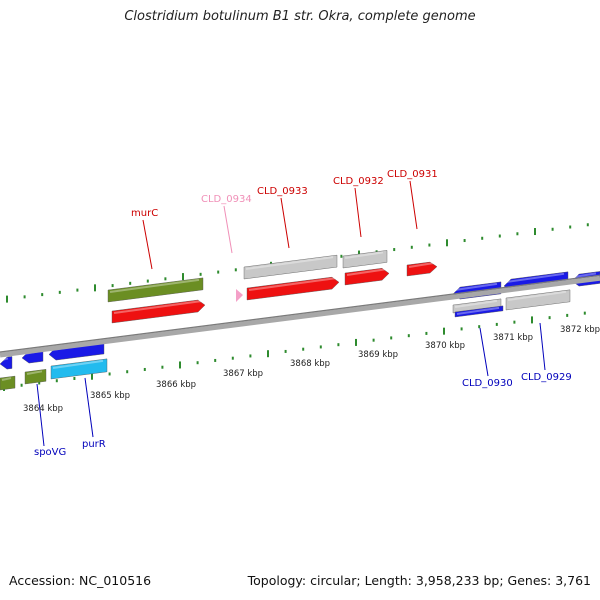  I want to click on genome-backbone, so click(300, 316).